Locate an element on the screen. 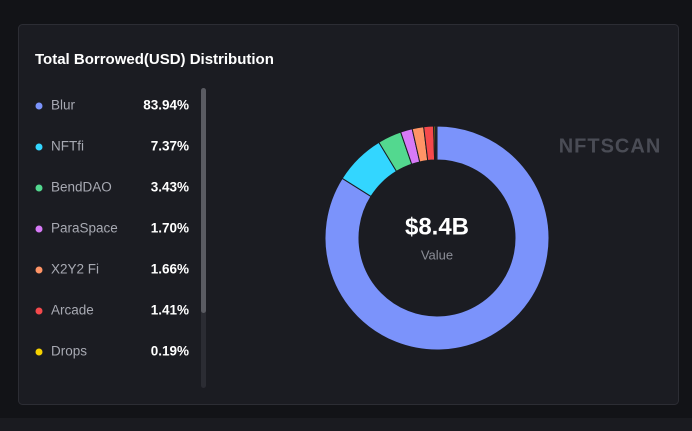 The image size is (692, 431). legend-label: X2Y2 Fi is located at coordinates (75, 269).